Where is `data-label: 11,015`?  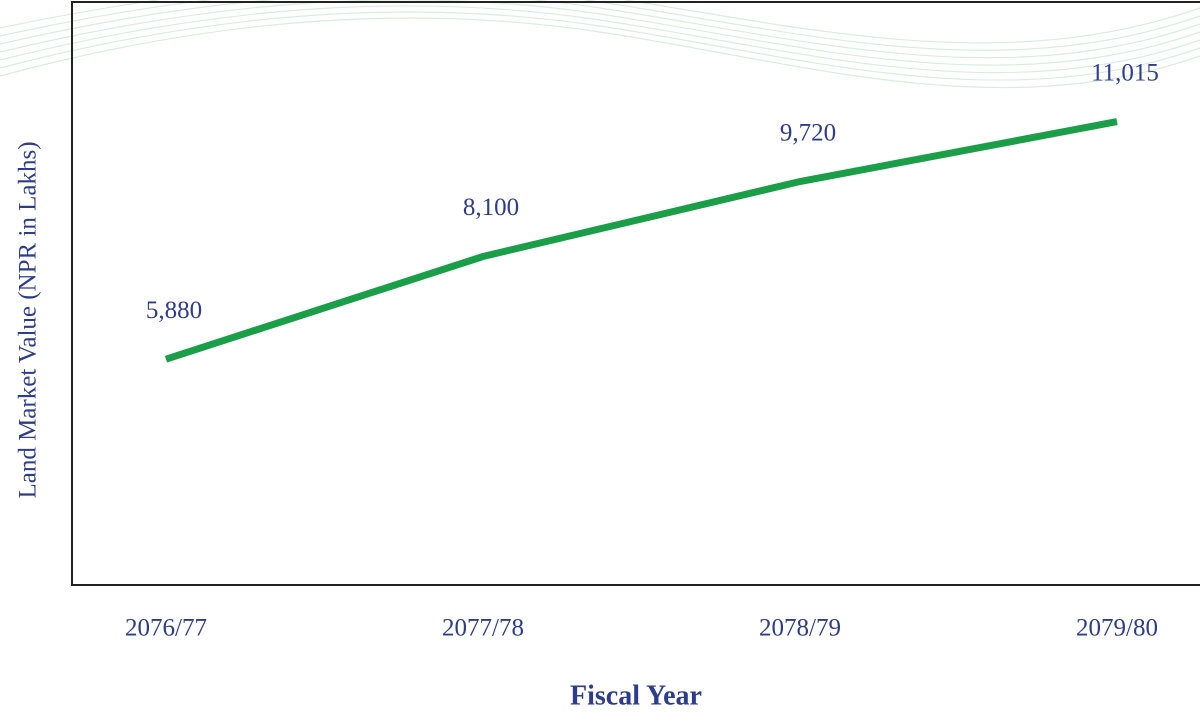
data-label: 11,015 is located at coordinates (1125, 72).